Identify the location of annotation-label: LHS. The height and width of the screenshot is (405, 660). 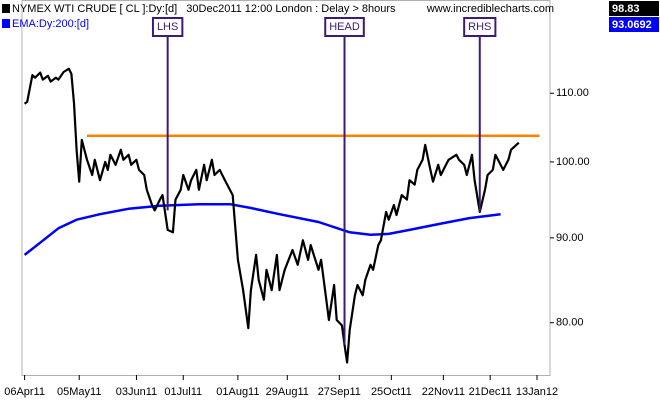
(167, 27).